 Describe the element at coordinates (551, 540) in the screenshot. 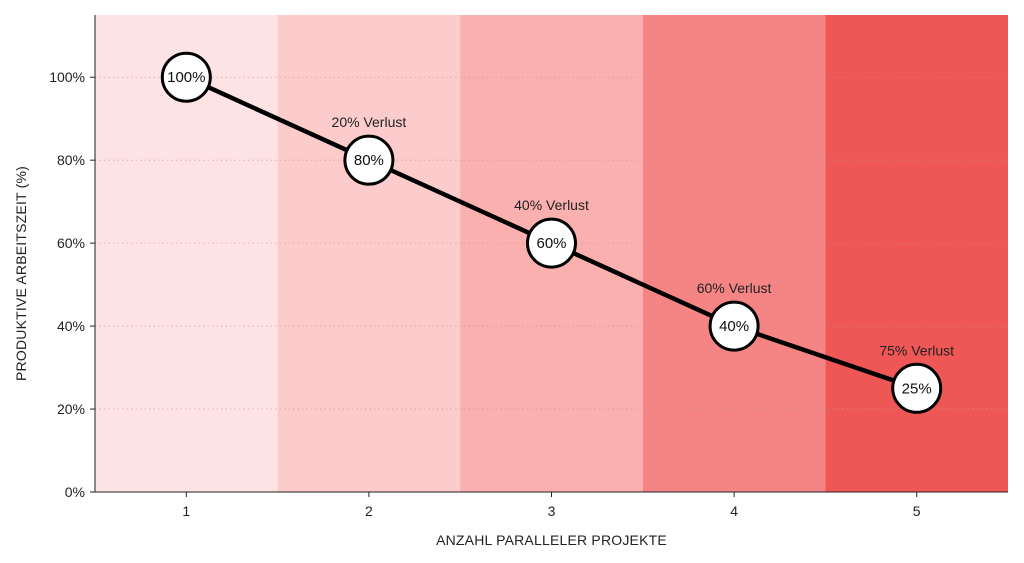

I see `x-axis-title: ANZAHL PARALLELER PROJEKTE` at that location.